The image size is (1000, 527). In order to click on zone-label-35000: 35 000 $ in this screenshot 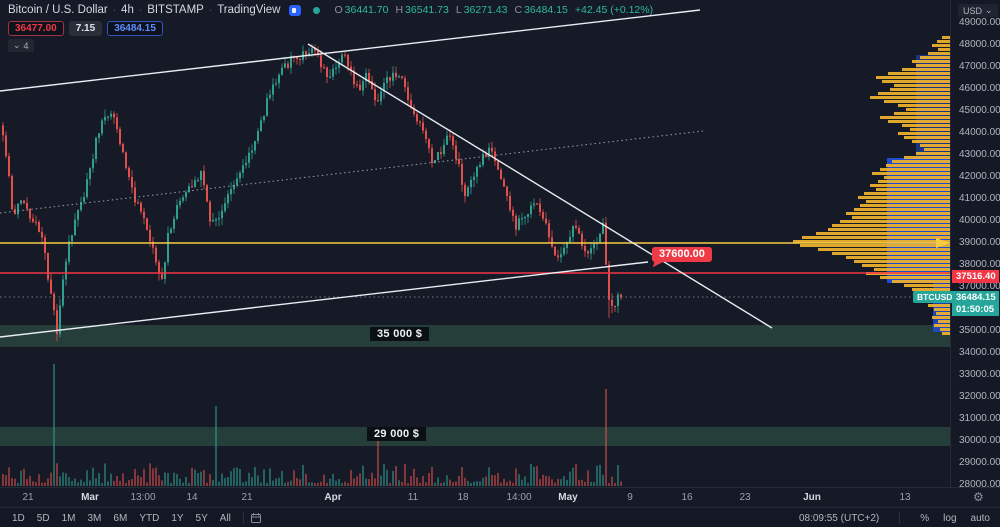, I will do `click(400, 334)`.